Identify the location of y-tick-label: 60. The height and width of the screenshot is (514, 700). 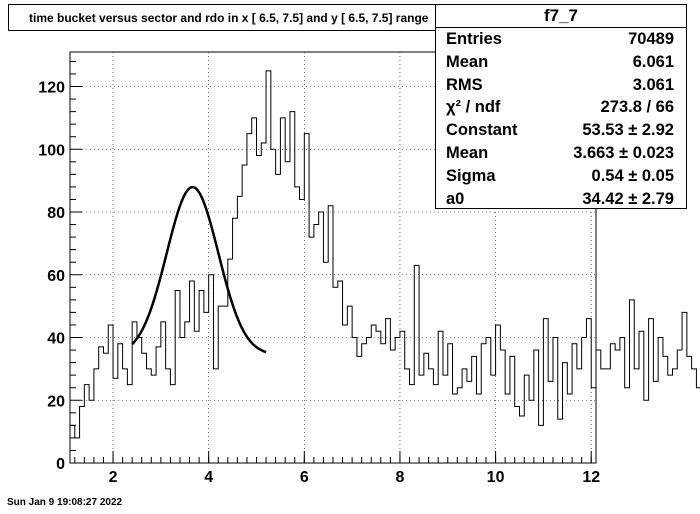
(56, 276).